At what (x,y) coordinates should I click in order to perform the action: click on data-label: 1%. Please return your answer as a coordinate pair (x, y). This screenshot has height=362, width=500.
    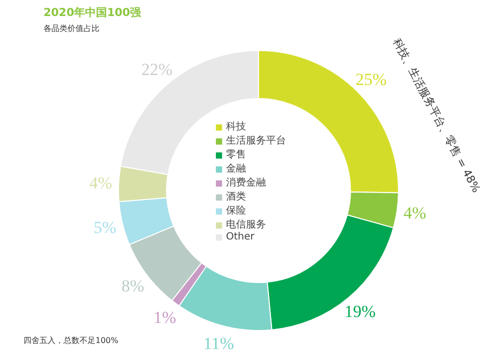
    Looking at the image, I should click on (164, 318).